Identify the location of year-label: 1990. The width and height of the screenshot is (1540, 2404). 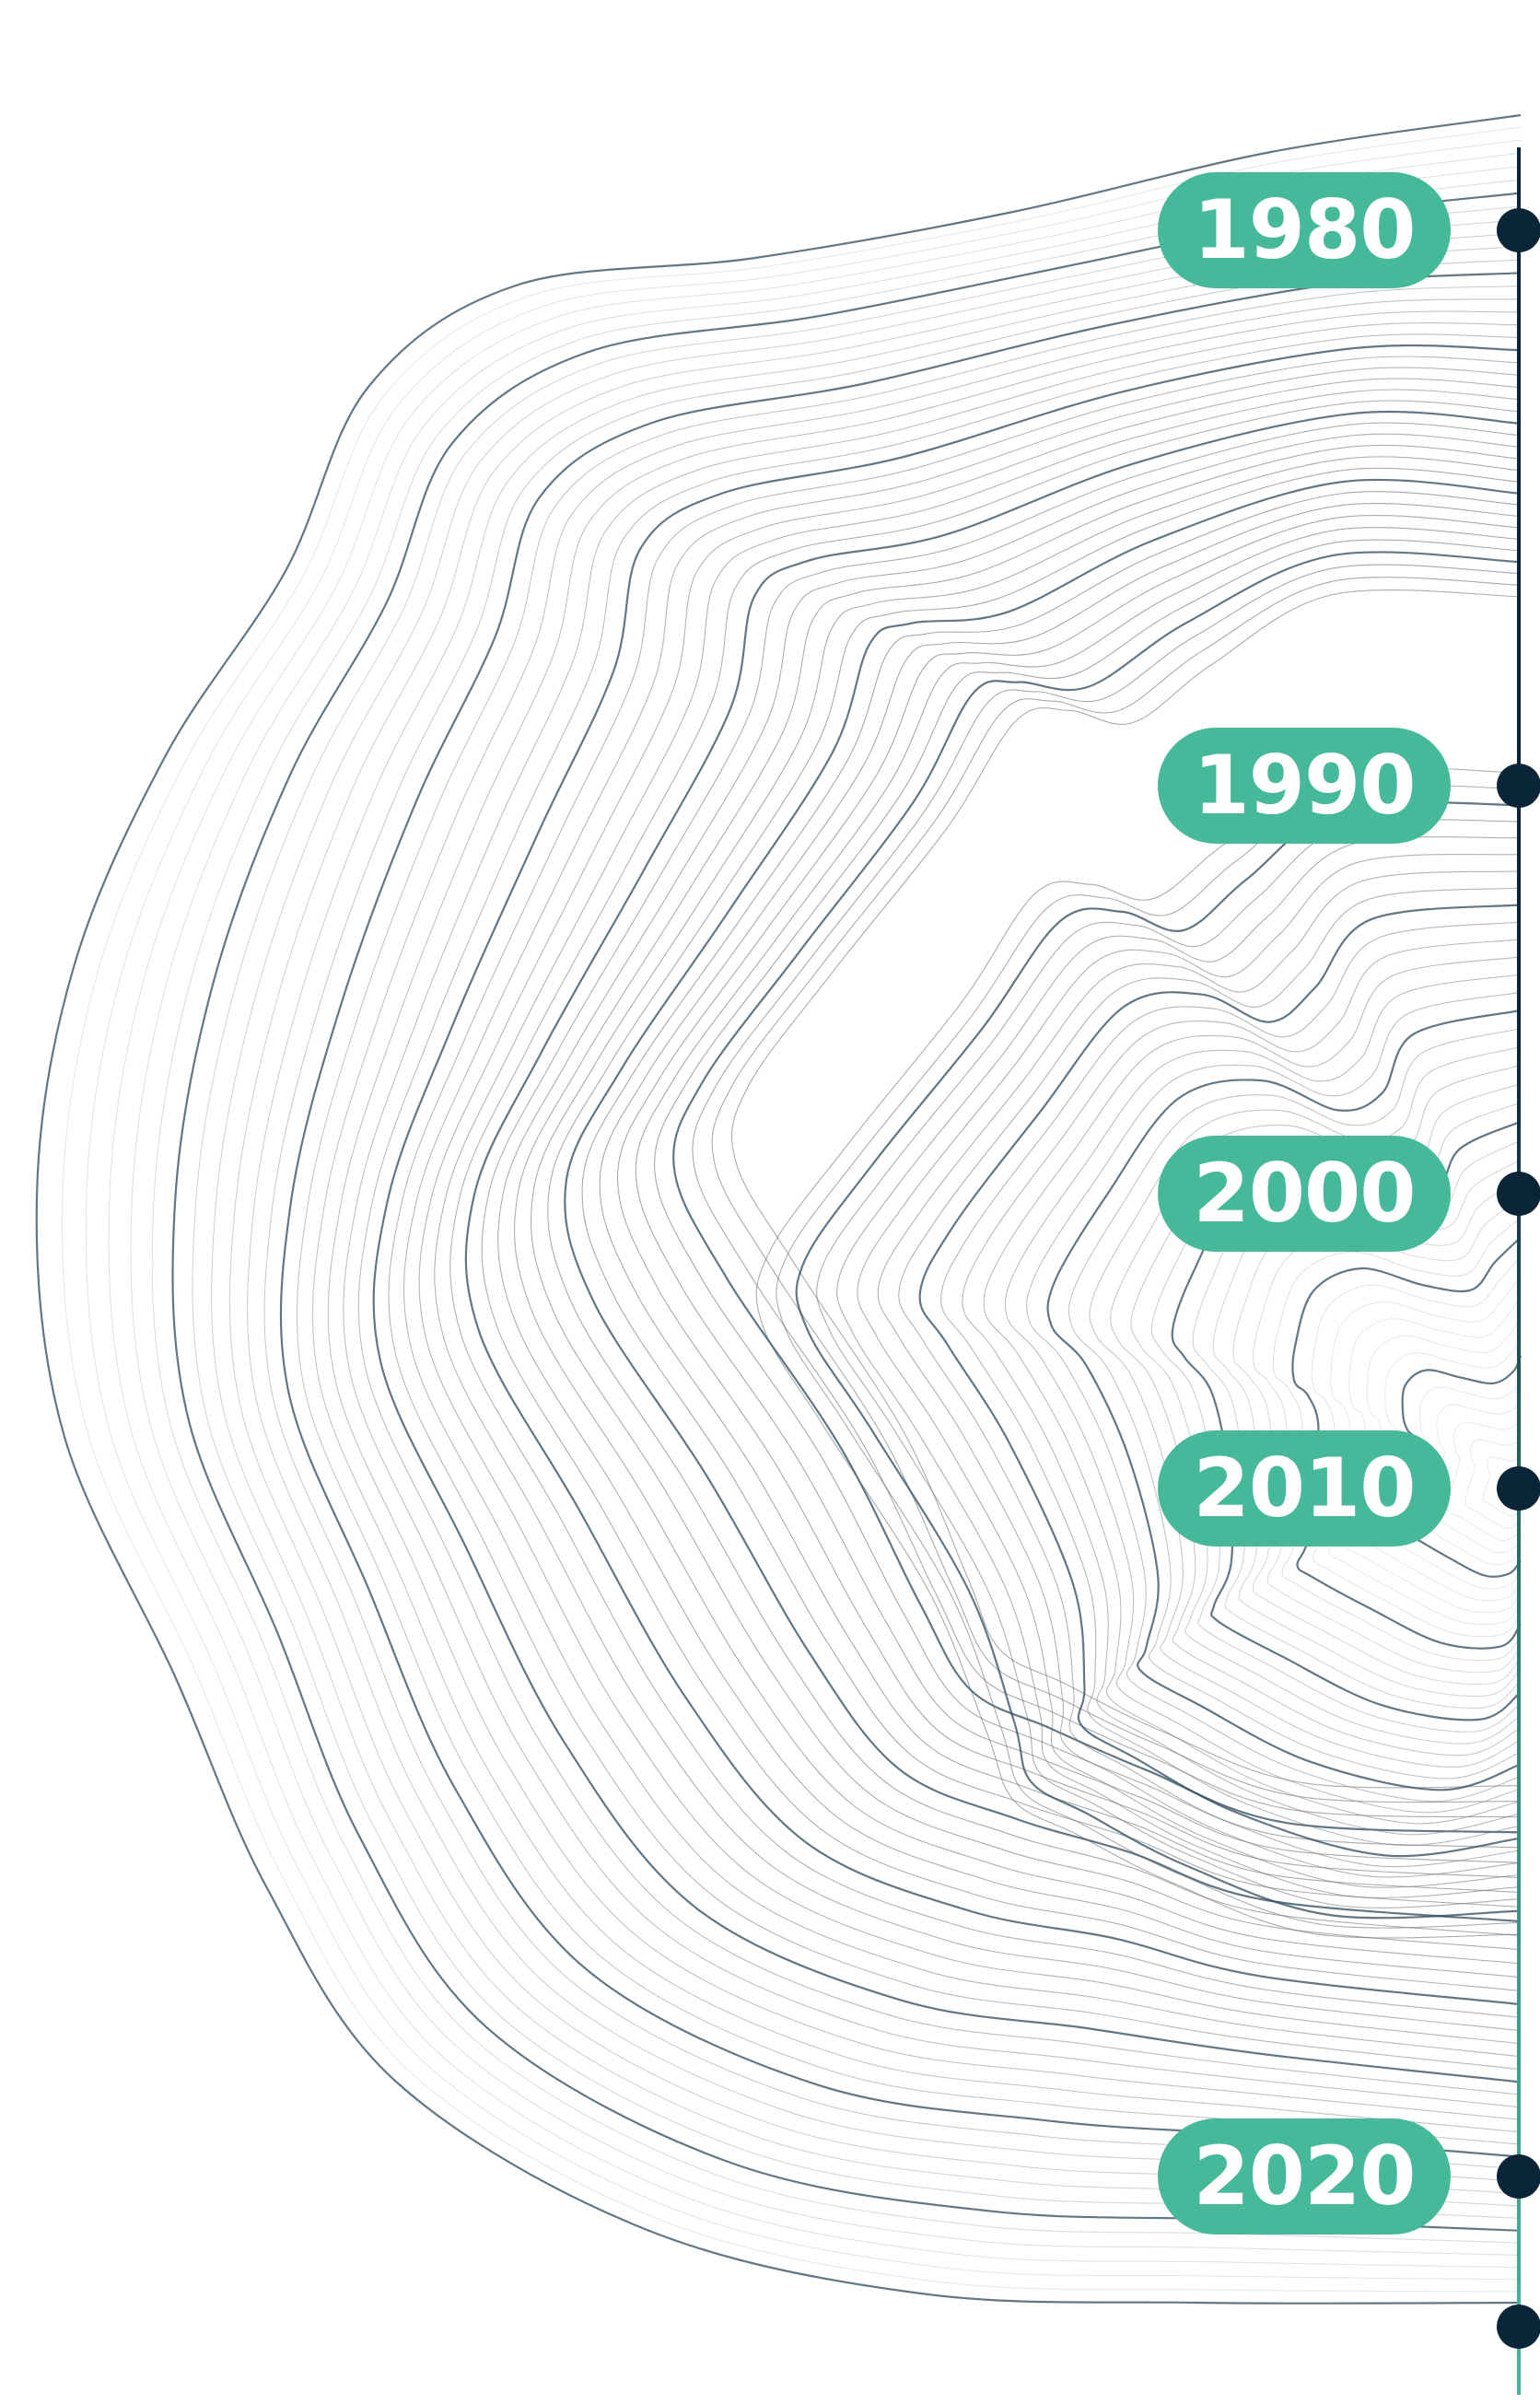
(1305, 785).